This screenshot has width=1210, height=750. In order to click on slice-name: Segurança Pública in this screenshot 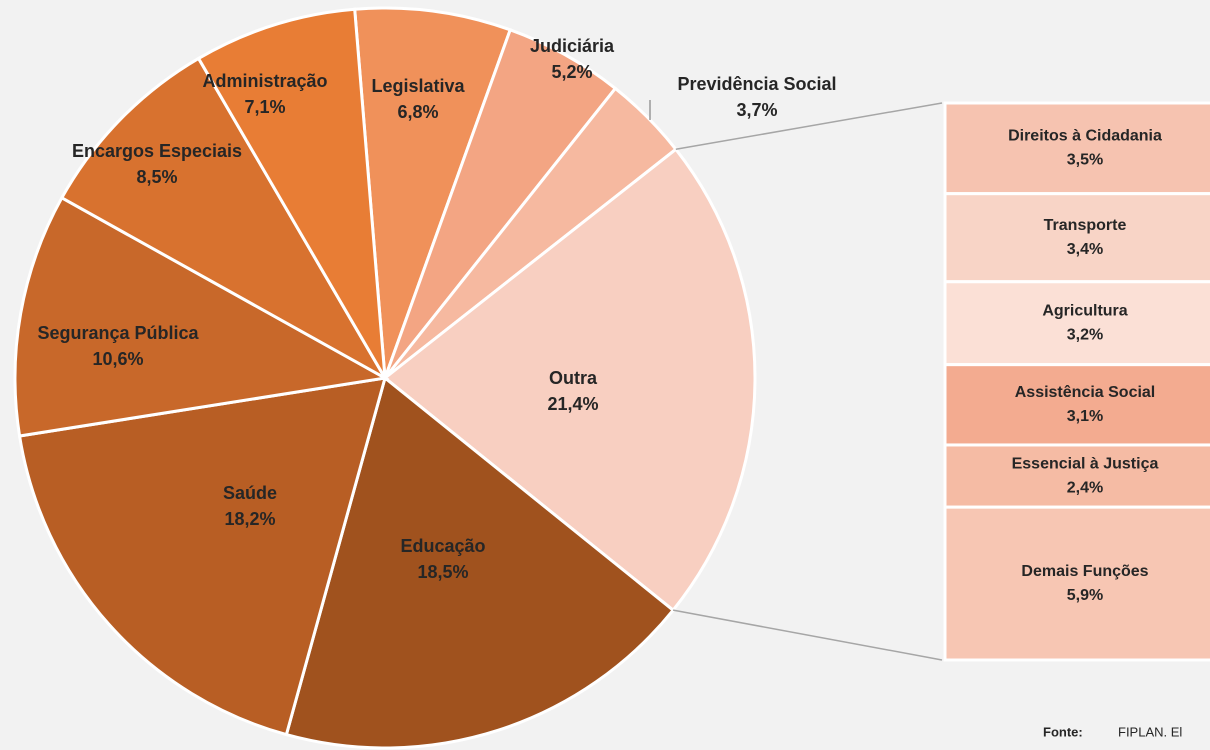, I will do `click(118, 333)`.